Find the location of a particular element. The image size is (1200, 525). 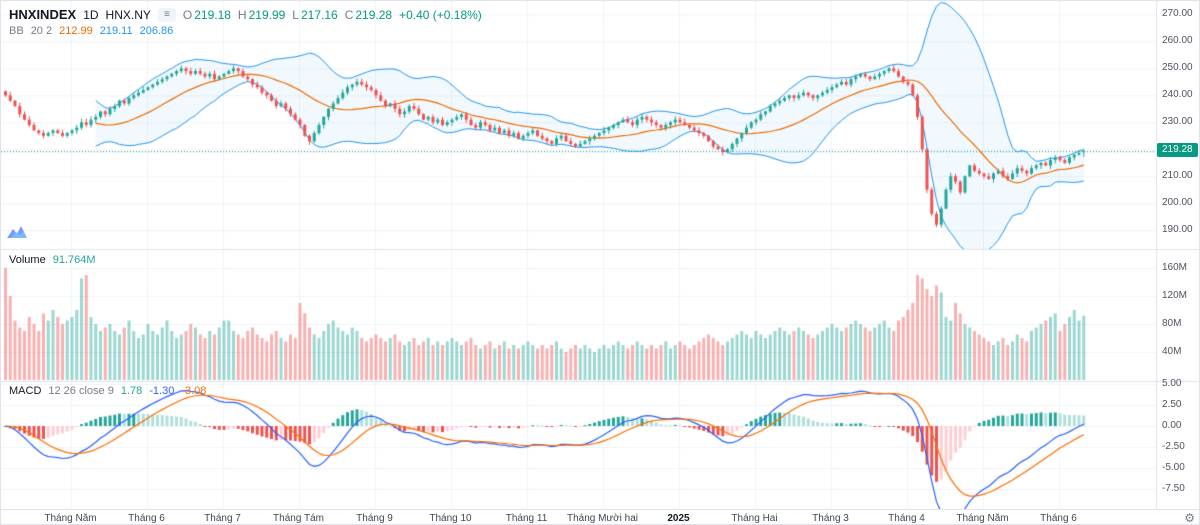

time-axis-label: Tháng 11 is located at coordinates (526, 518).